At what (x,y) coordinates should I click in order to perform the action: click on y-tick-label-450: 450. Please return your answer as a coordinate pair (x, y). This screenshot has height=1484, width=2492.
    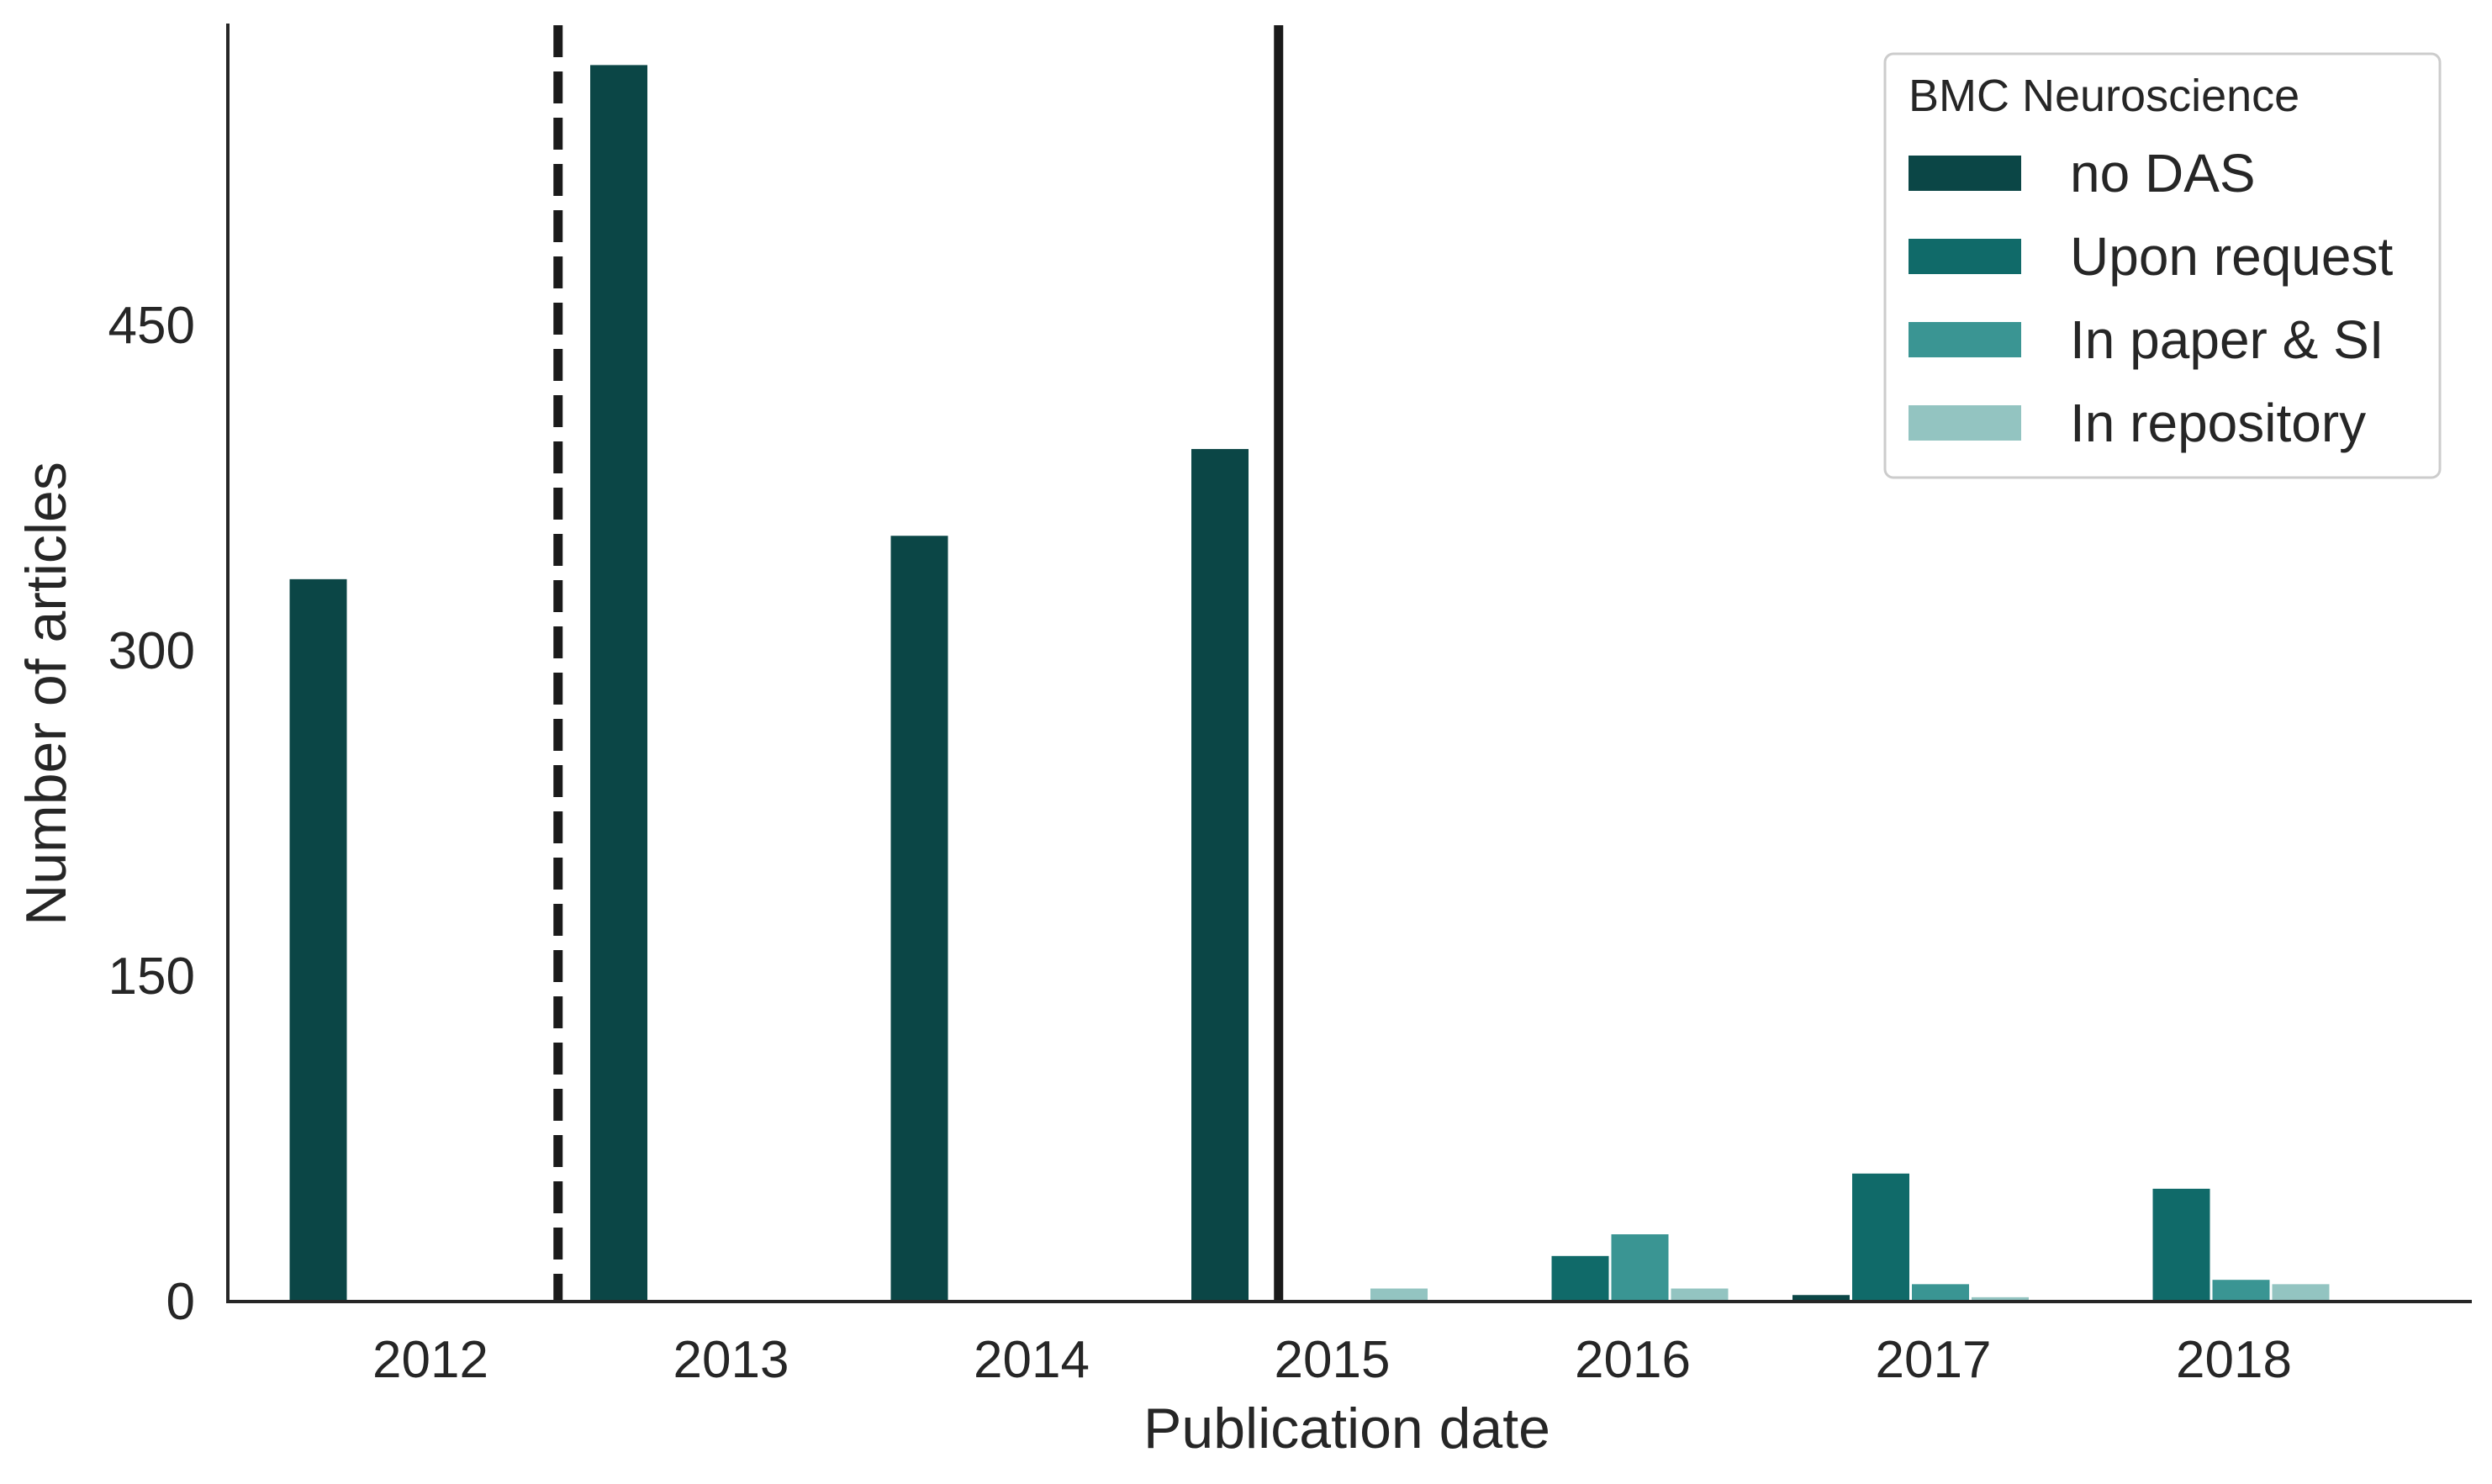
    Looking at the image, I should click on (151, 326).